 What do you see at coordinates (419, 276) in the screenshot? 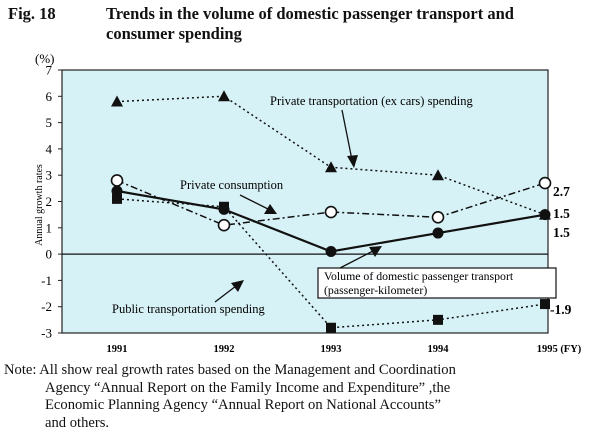
I see `annotation-volume-line1: Volume of domestic passenger transport` at bounding box center [419, 276].